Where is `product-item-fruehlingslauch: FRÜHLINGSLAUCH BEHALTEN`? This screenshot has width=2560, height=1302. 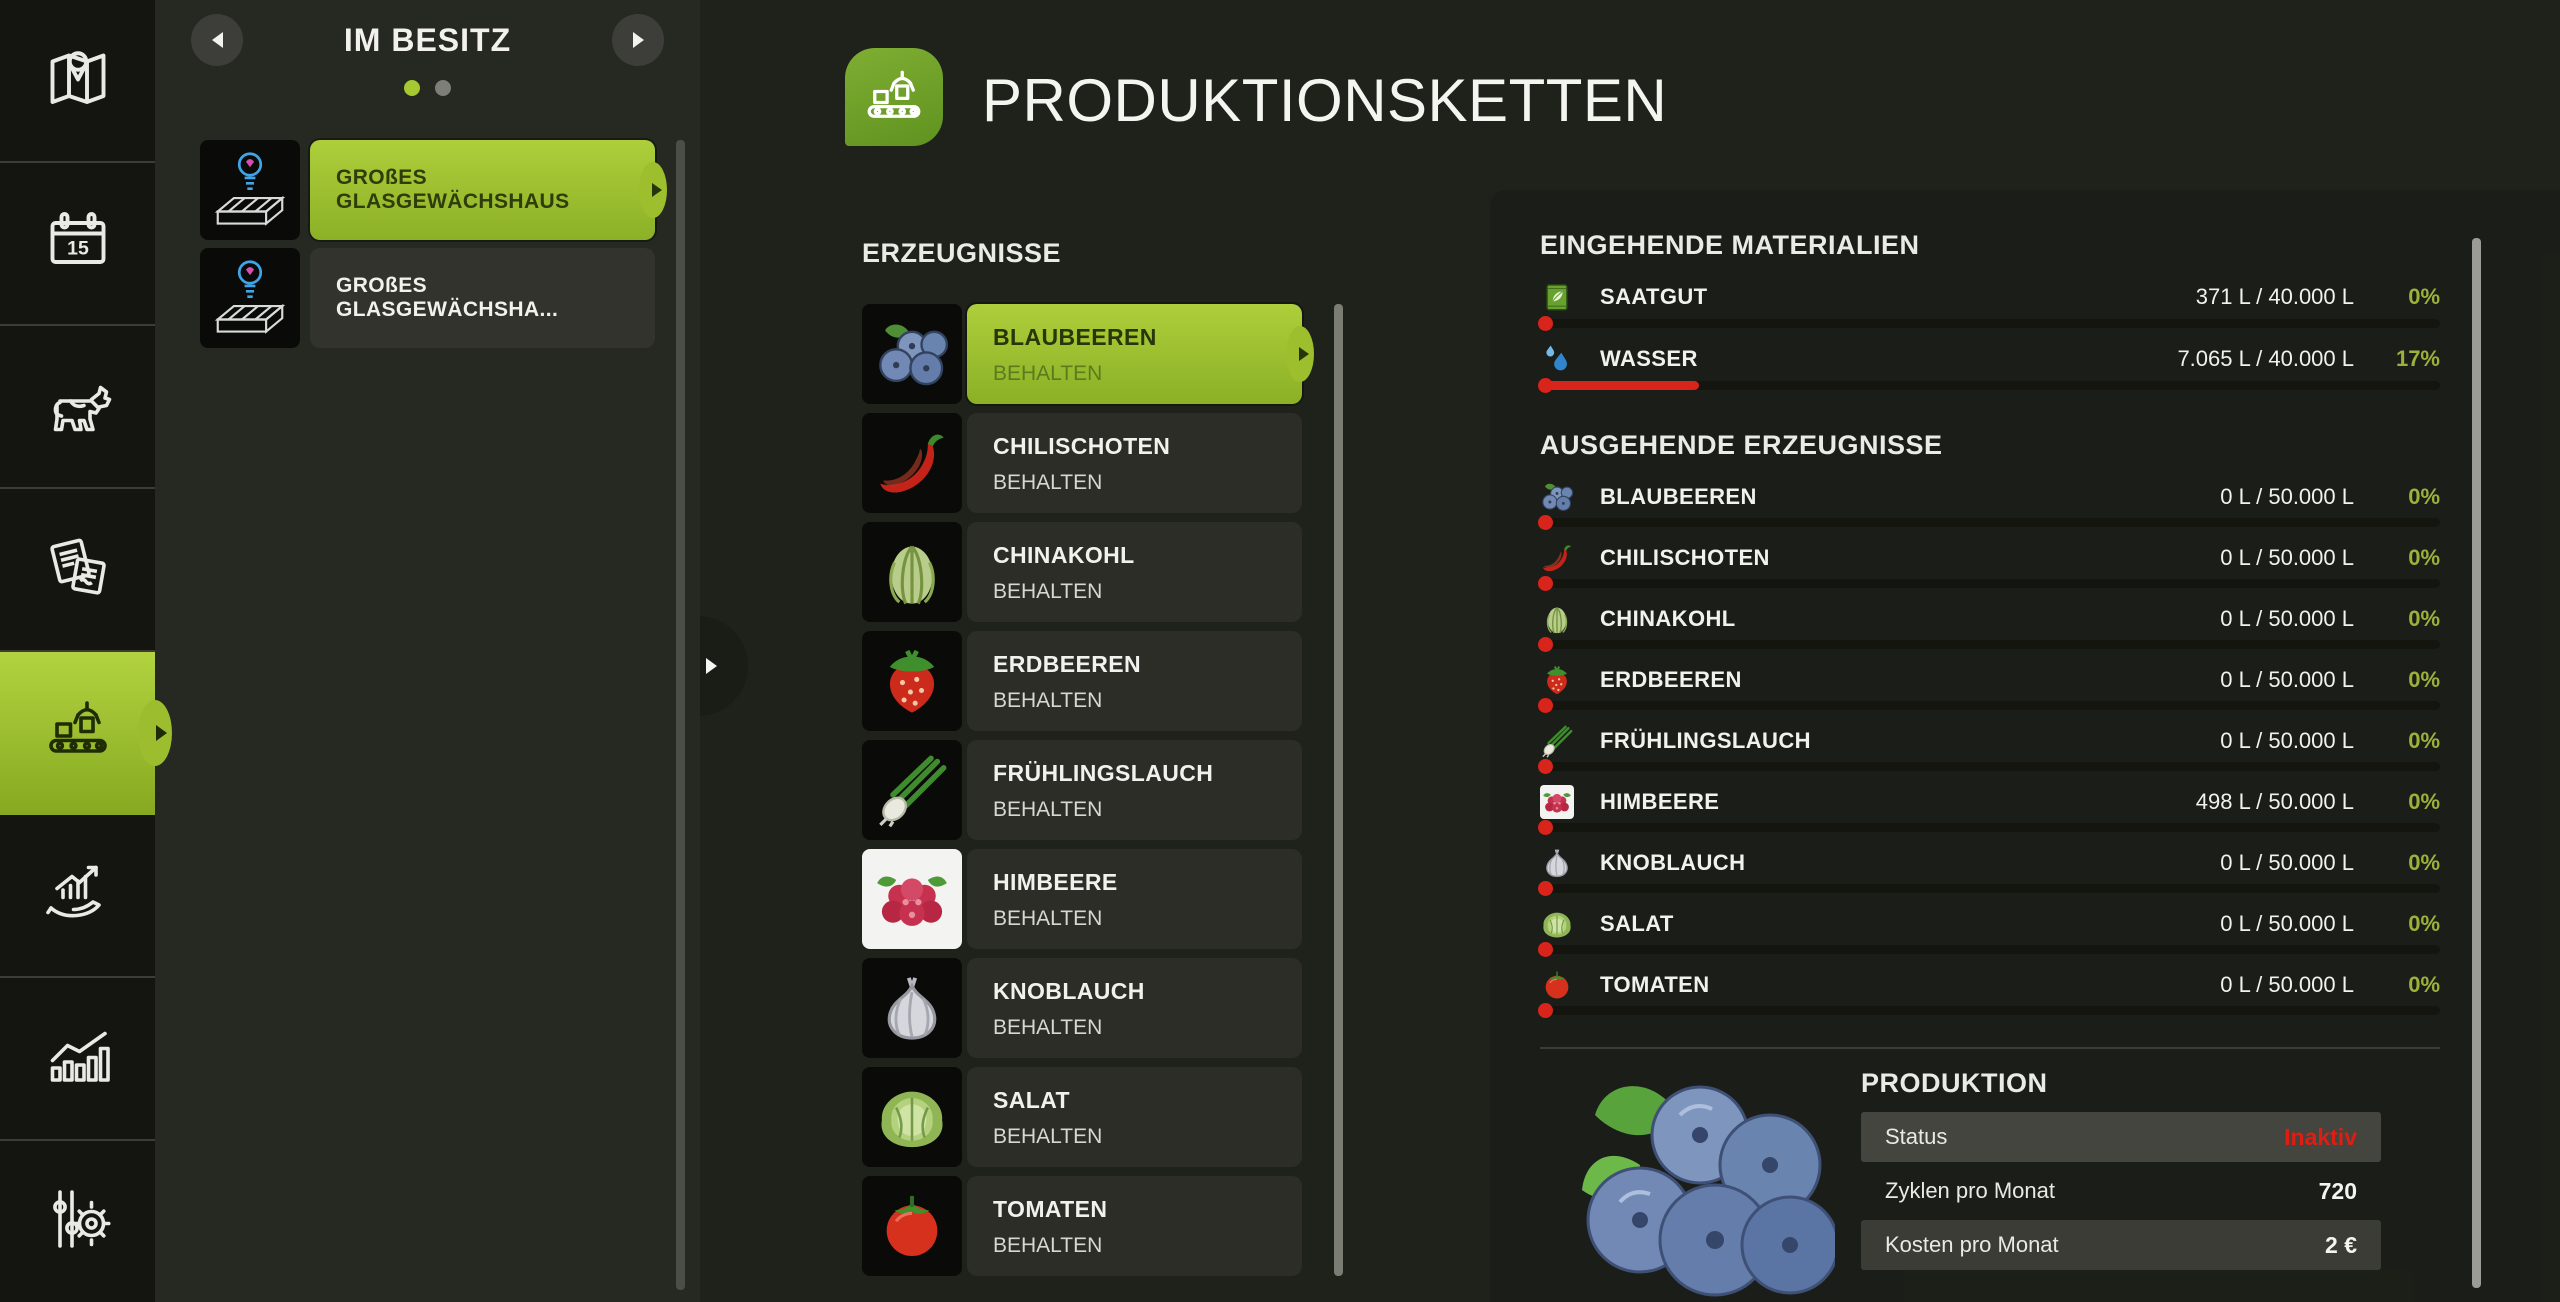 product-item-fruehlingslauch: FRÜHLINGSLAUCH BEHALTEN is located at coordinates (1082, 790).